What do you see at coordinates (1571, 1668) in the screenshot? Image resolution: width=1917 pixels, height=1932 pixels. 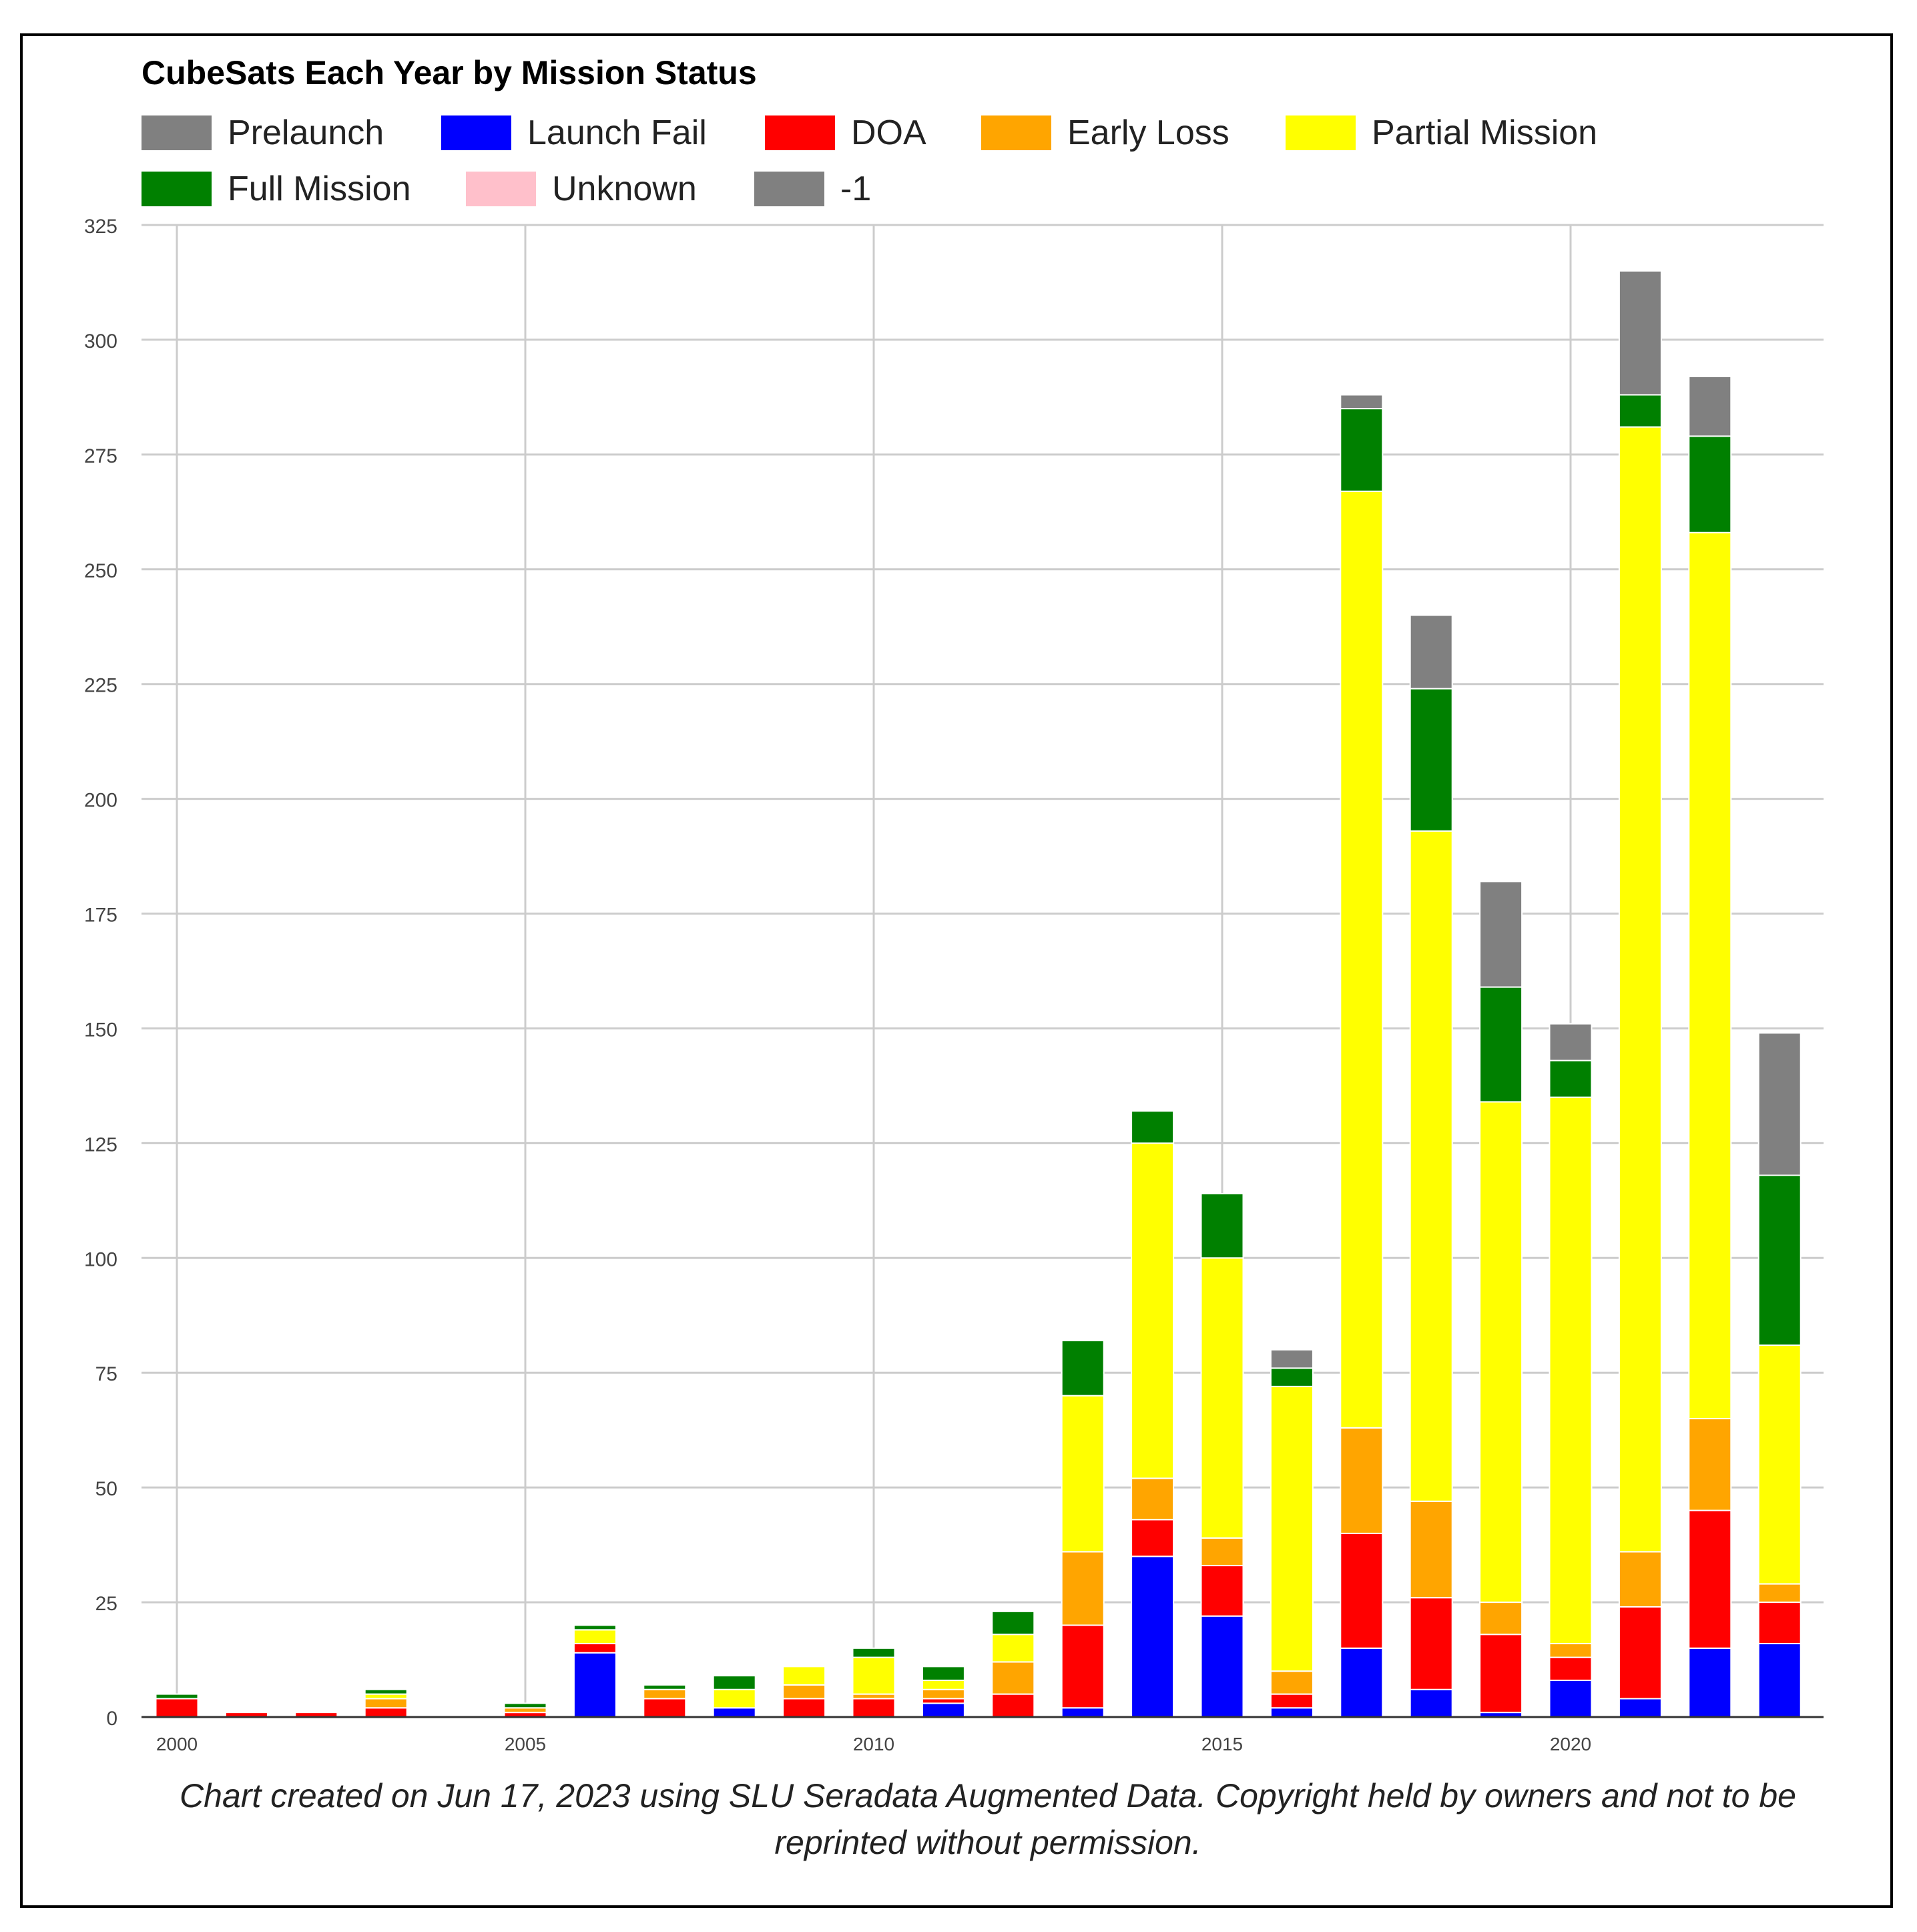 I see `bar-segment-doa-2020` at bounding box center [1571, 1668].